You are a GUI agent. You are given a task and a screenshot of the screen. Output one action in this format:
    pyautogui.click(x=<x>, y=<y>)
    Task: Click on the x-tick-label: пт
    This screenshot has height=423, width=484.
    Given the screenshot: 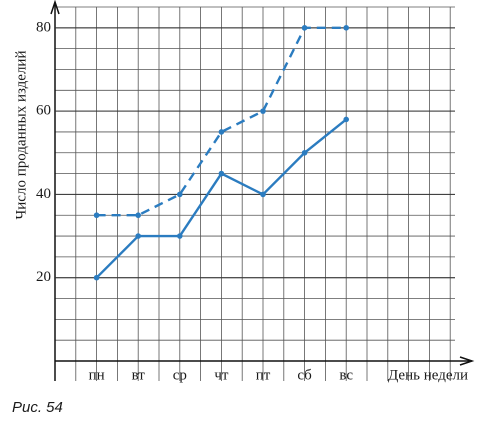 What is the action you would take?
    pyautogui.click(x=263, y=375)
    